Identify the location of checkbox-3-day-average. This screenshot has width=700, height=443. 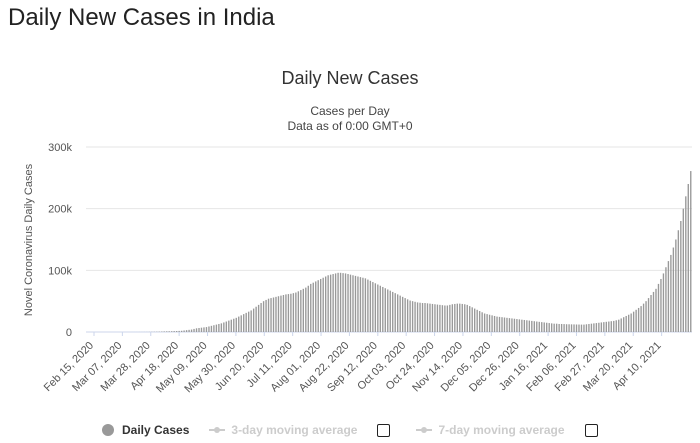
(384, 430).